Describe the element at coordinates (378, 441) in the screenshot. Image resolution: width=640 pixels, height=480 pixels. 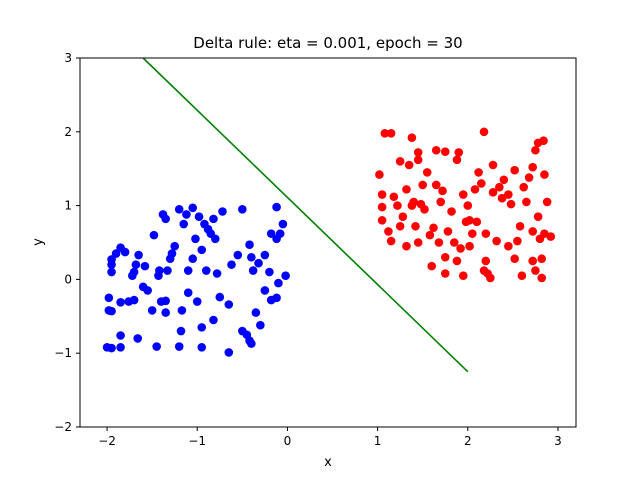
I see `x-tick-label: 1` at that location.